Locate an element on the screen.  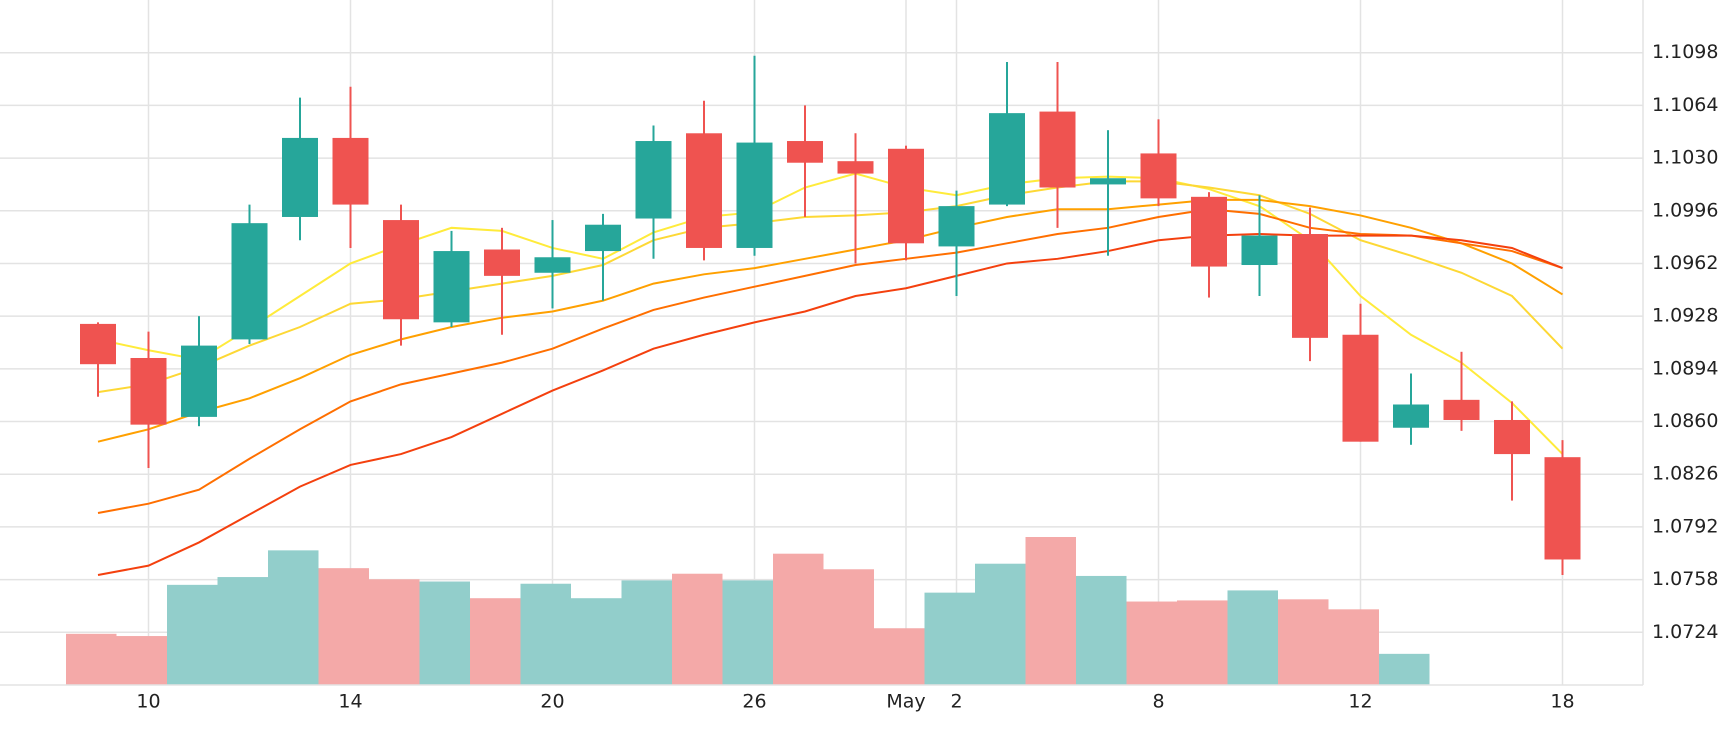
x-tick-label: 10 is located at coordinates (148, 702).